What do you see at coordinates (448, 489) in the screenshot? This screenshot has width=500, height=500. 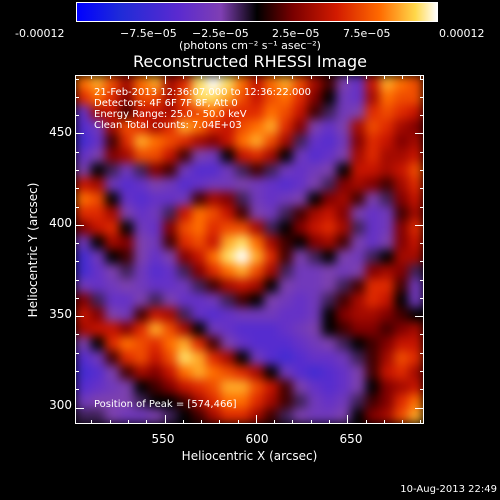 I see `render-timestamp: 10-Aug-2013 22:49` at bounding box center [448, 489].